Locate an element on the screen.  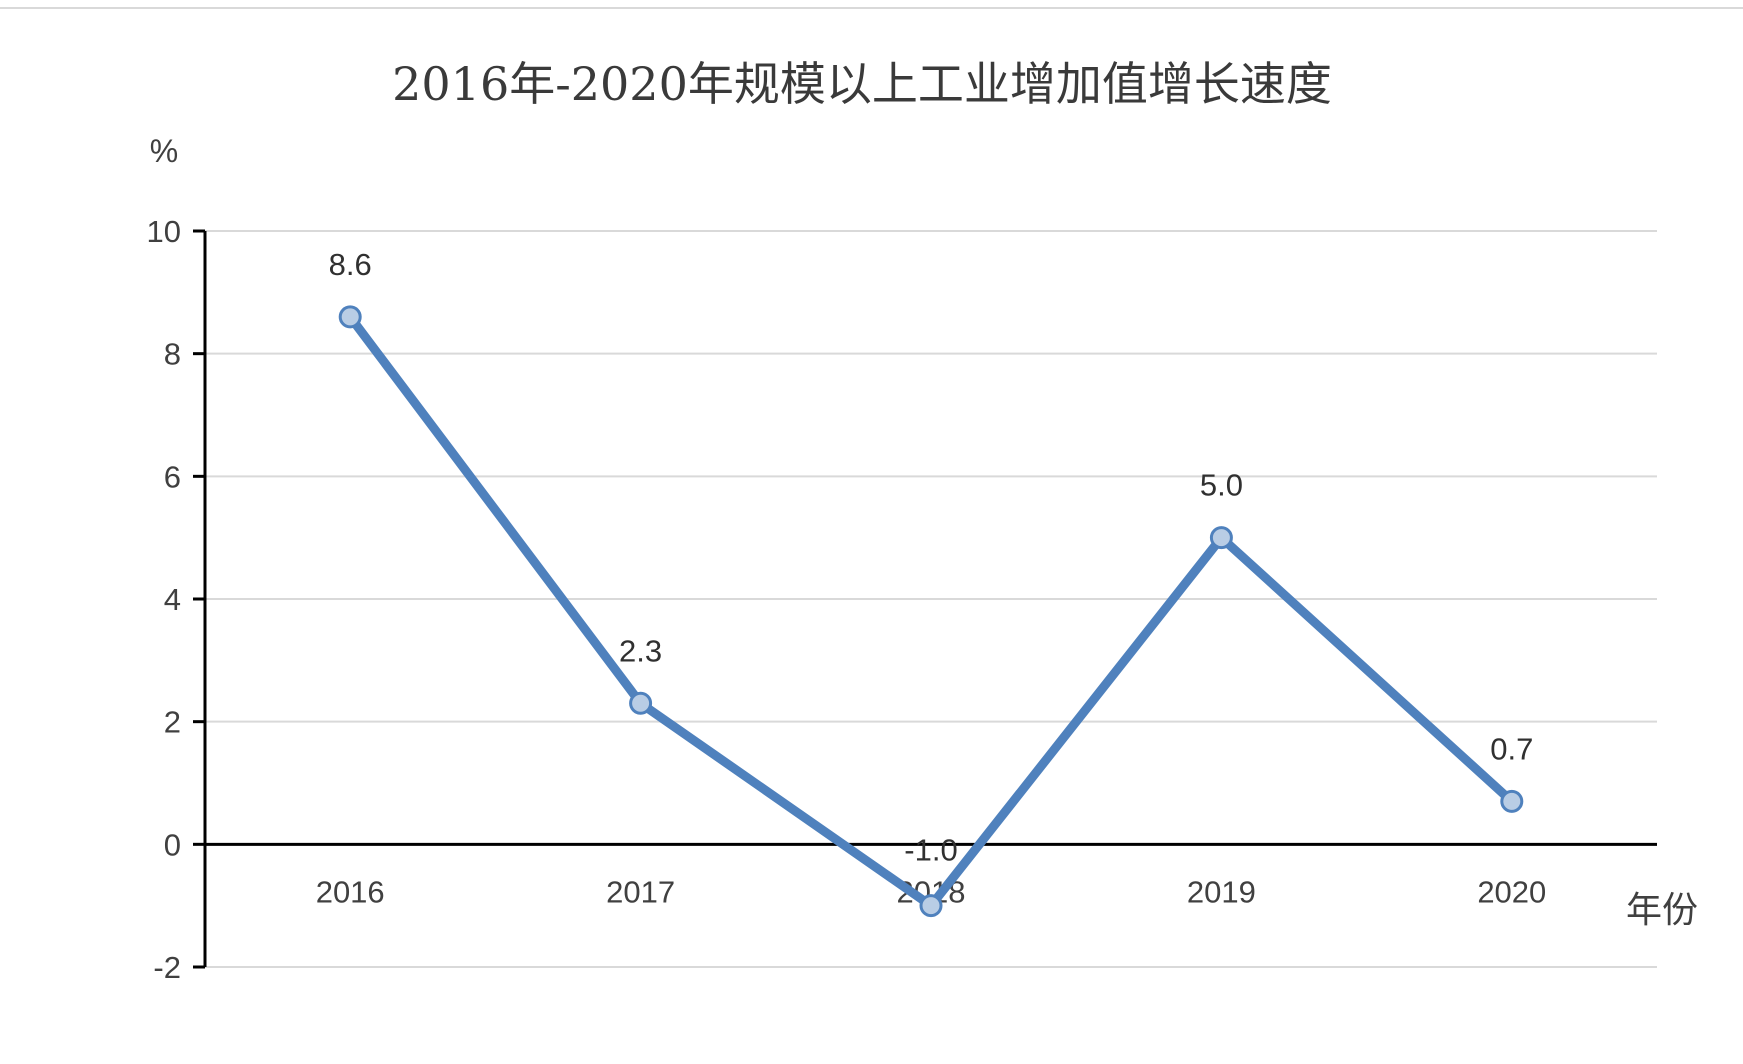
y-tick-label: 0 is located at coordinates (172, 844).